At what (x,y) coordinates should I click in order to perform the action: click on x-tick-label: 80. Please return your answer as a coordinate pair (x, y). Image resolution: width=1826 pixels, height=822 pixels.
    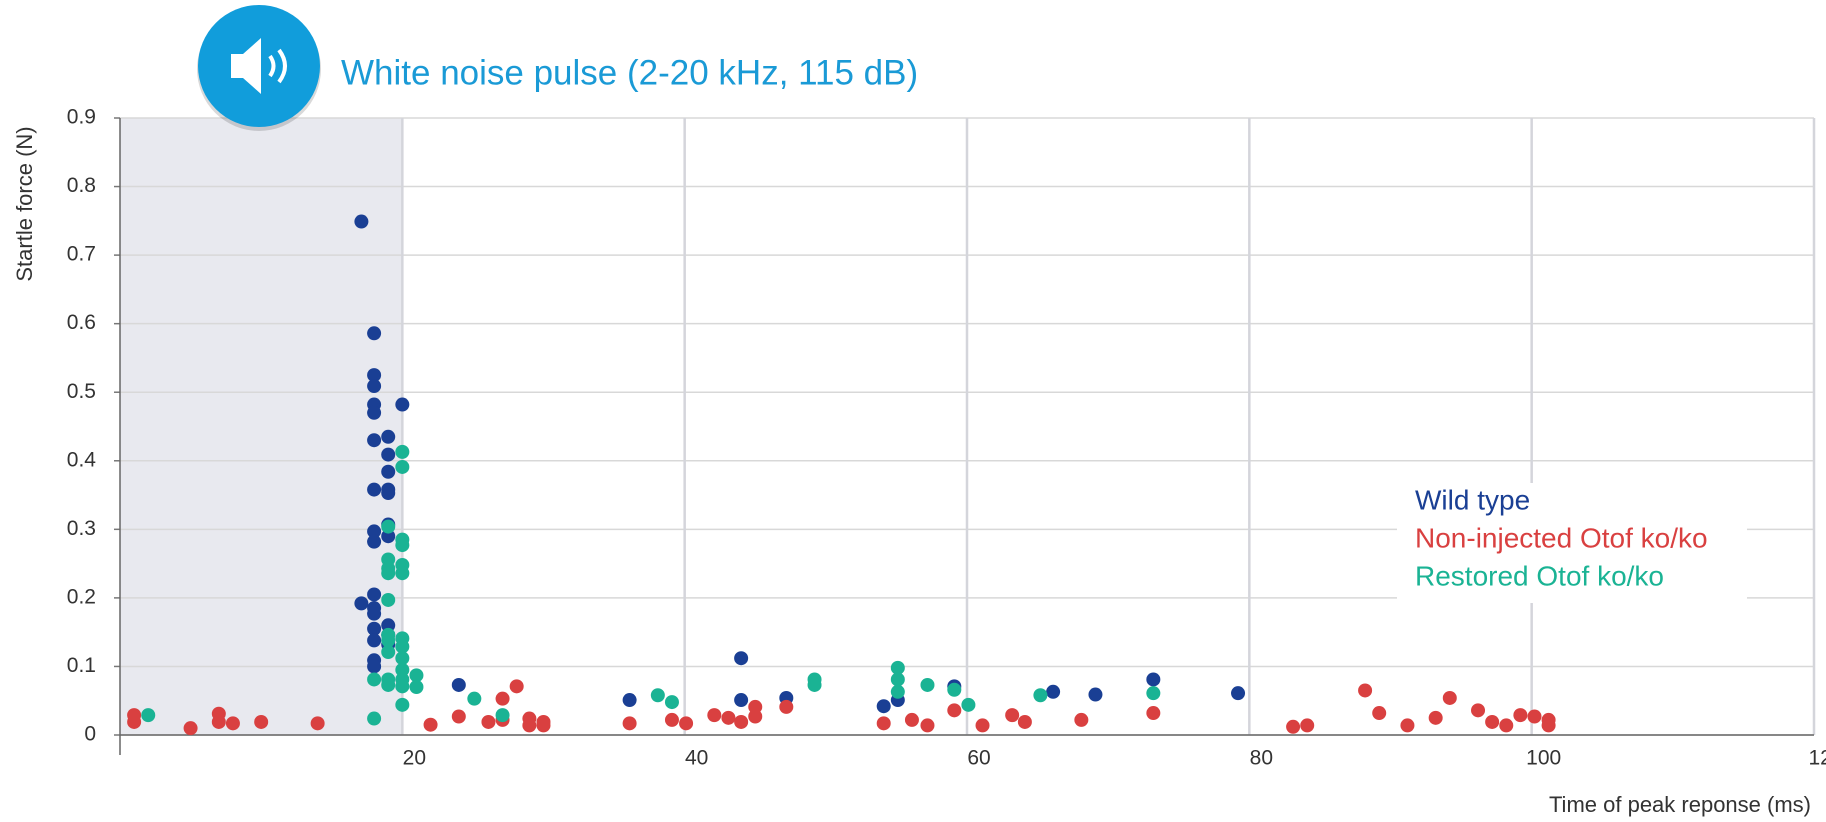
    Looking at the image, I should click on (1261, 758).